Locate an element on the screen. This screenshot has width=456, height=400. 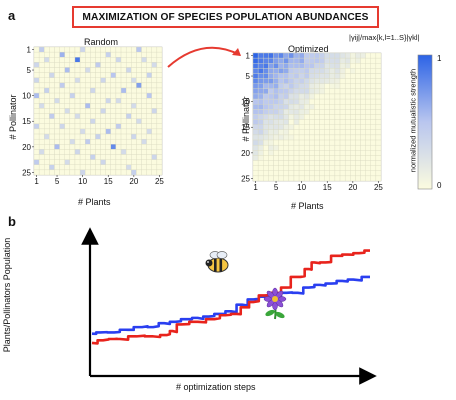
bee-icon is located at coordinates (217, 262).